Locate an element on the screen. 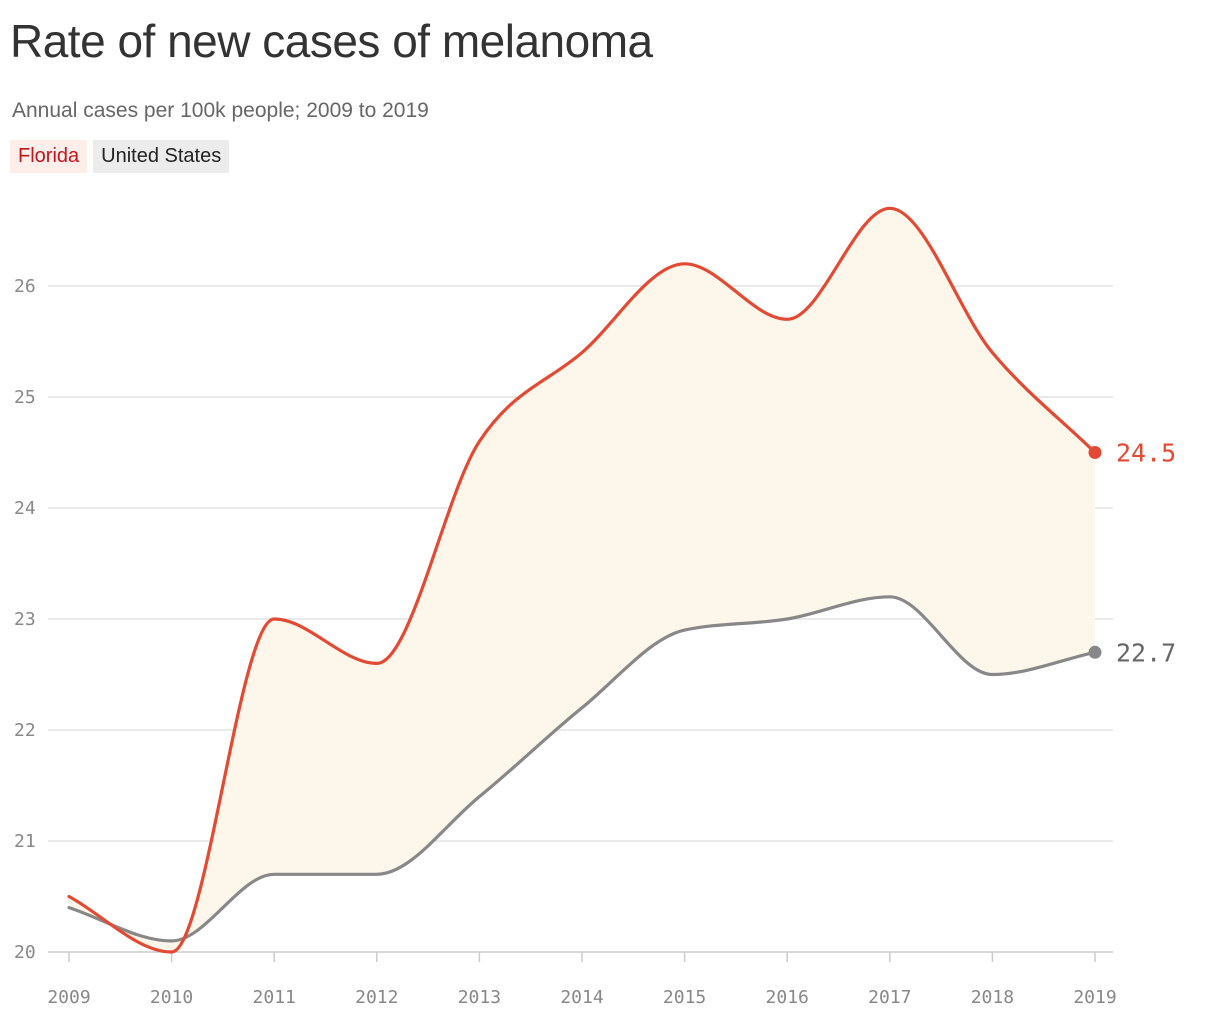 The image size is (1220, 1020). y-tick-label: 21 is located at coordinates (25, 841).